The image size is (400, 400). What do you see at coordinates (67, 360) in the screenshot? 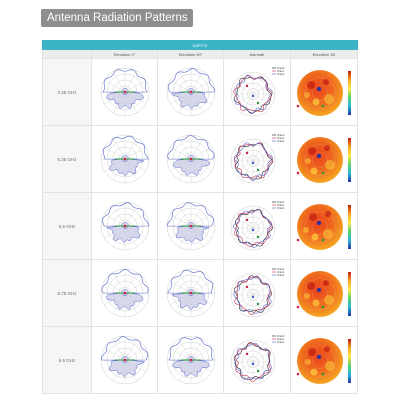
I see `frequency-label: 6.5 GHz` at bounding box center [67, 360].